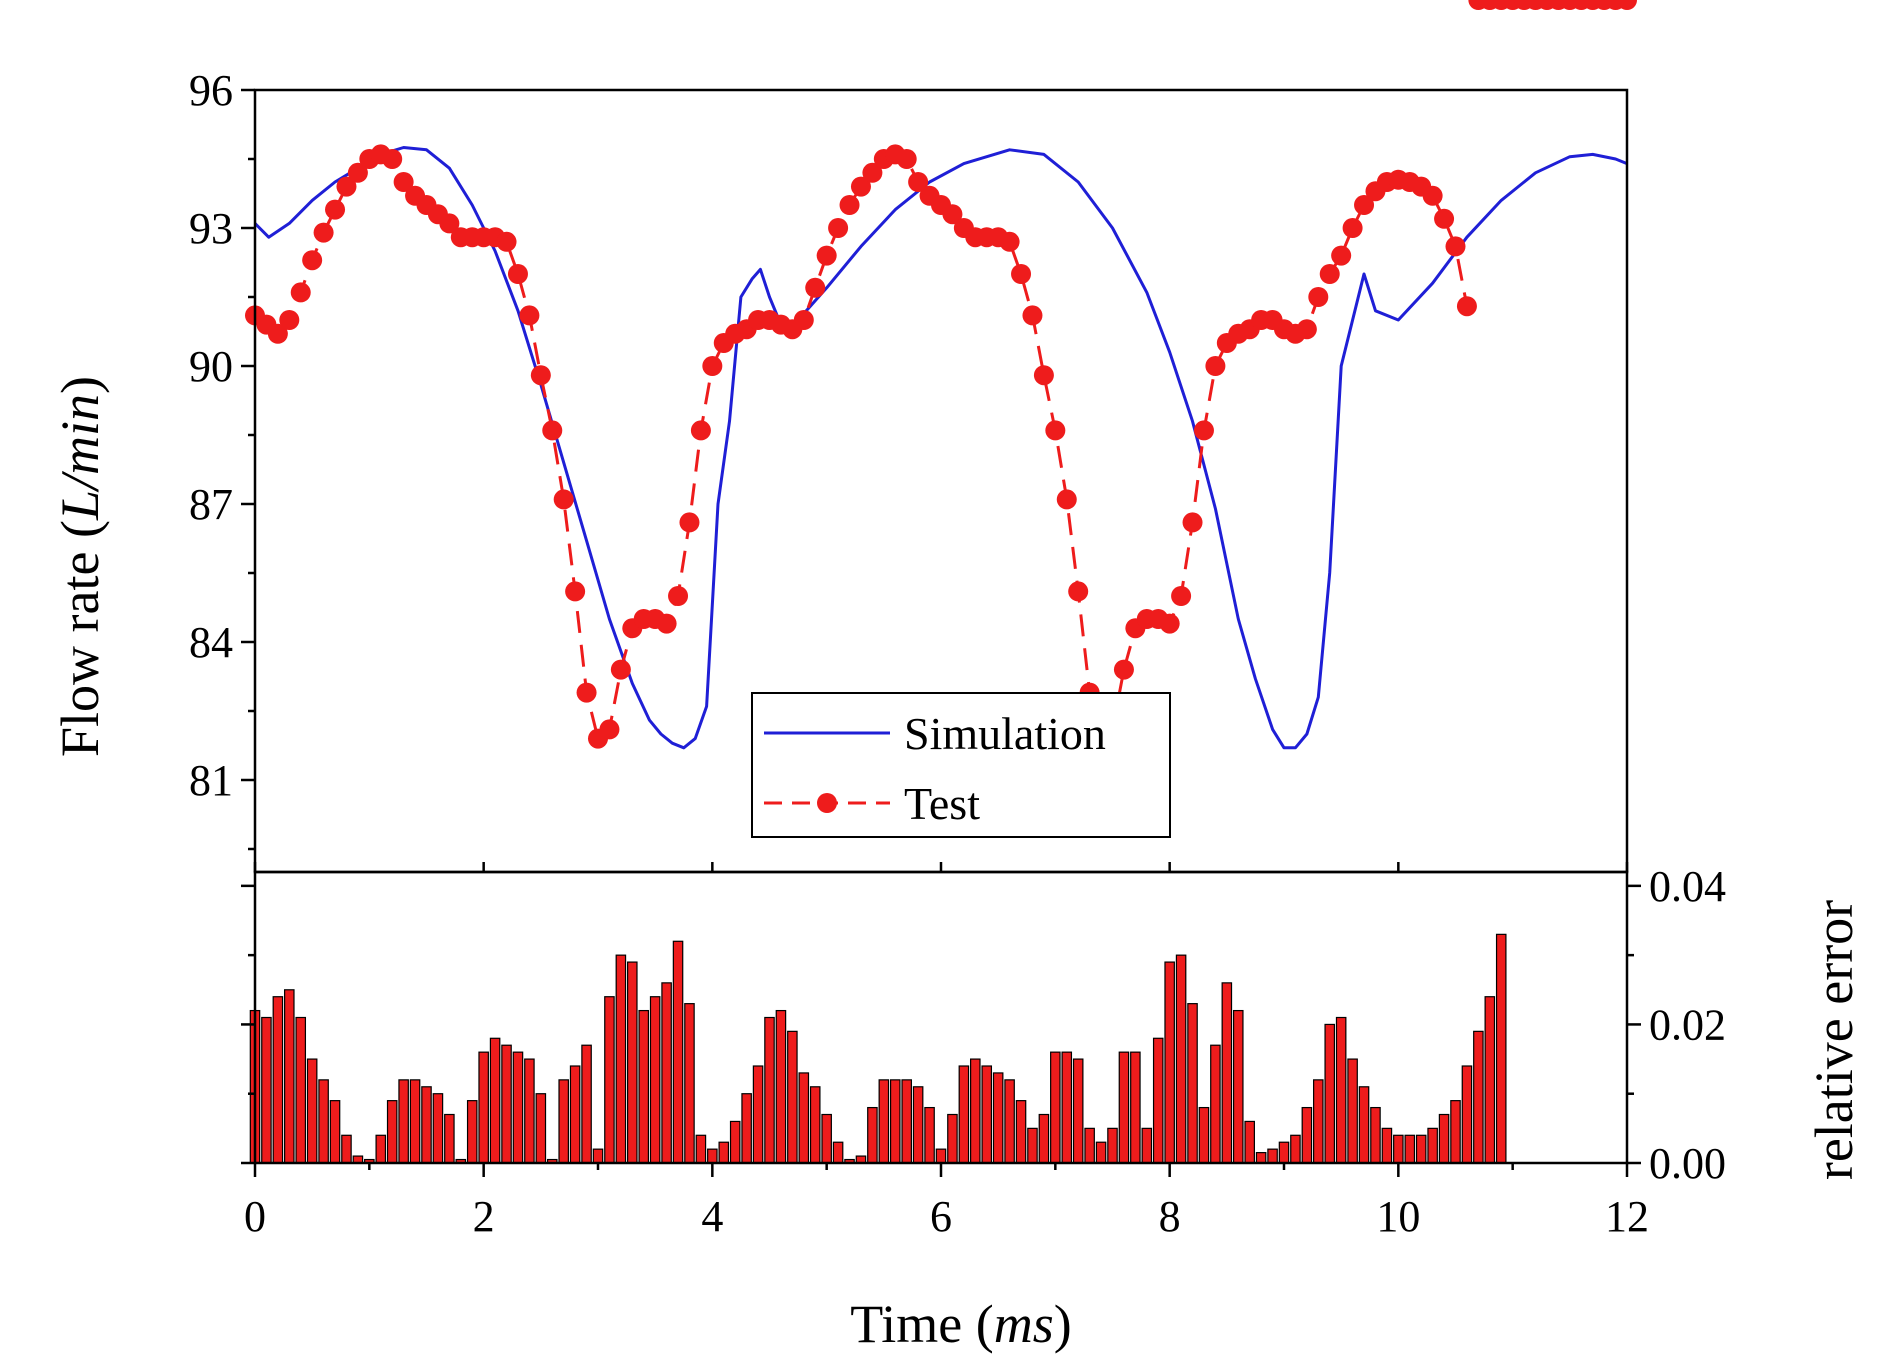 The width and height of the screenshot is (1903, 1371). What do you see at coordinates (1627, 1216) in the screenshot?
I see `x-tick-label: 12` at bounding box center [1627, 1216].